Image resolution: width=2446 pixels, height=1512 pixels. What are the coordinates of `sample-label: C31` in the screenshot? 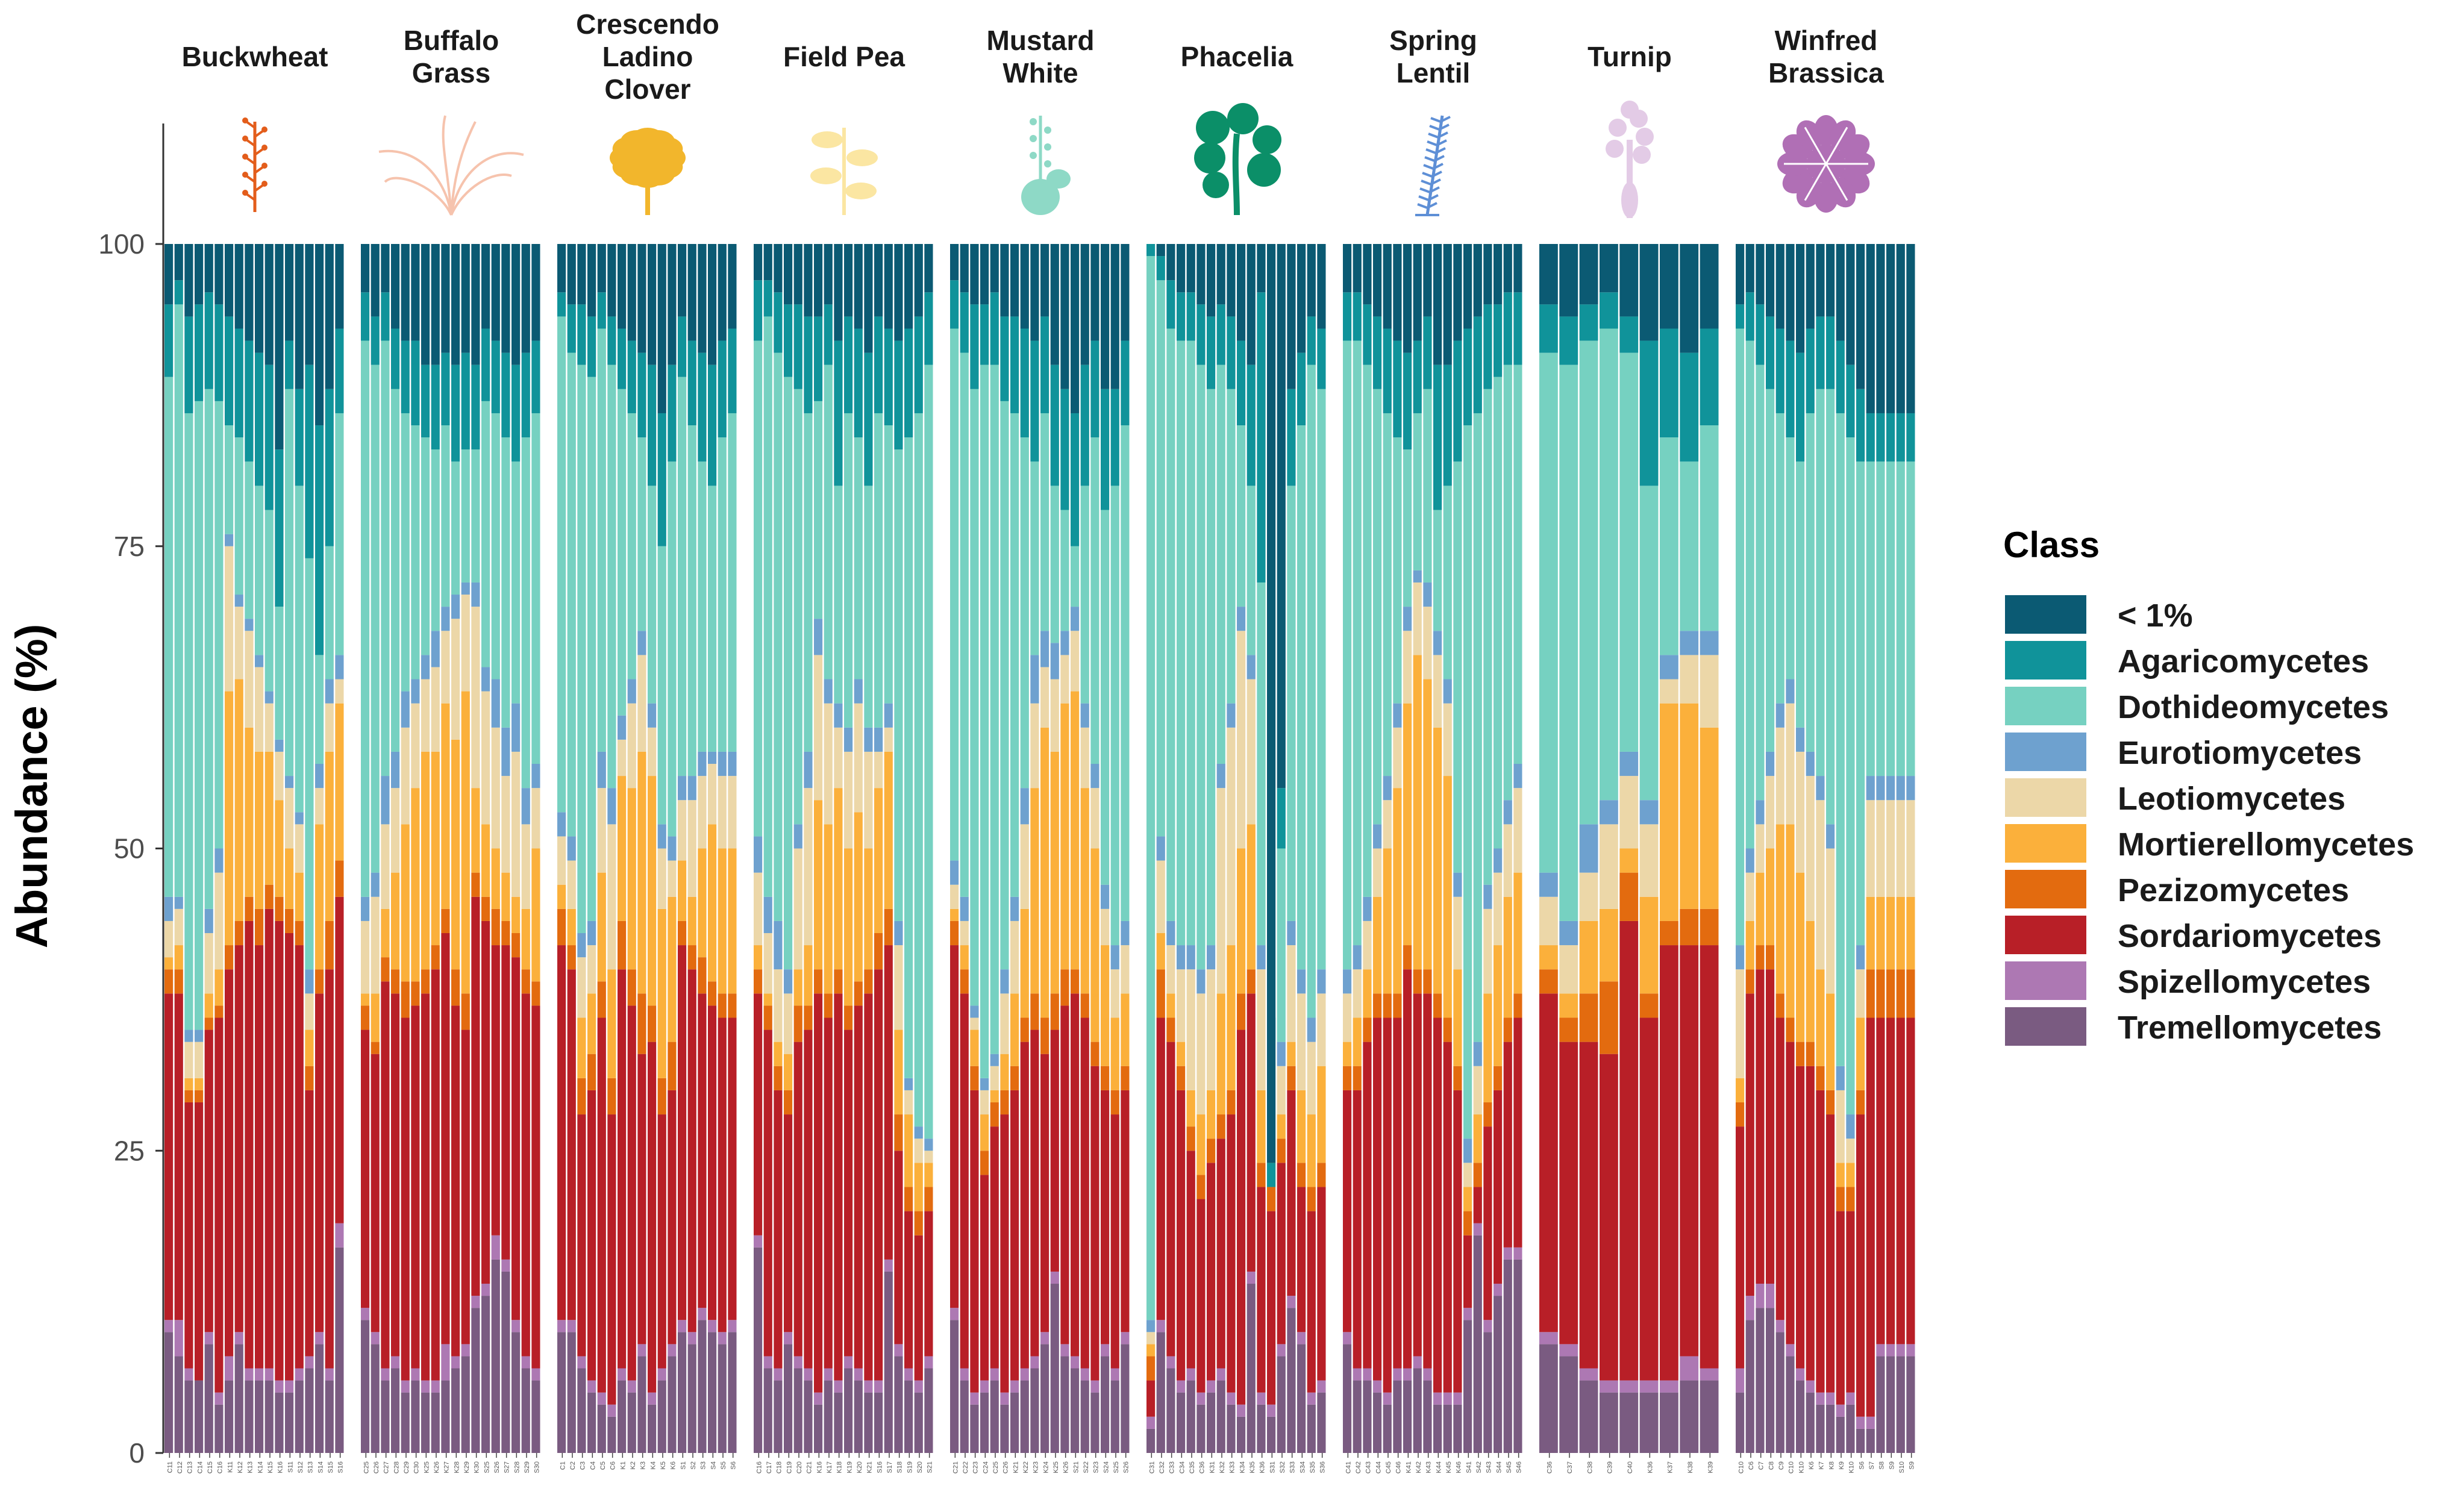 It's located at (1152, 1467).